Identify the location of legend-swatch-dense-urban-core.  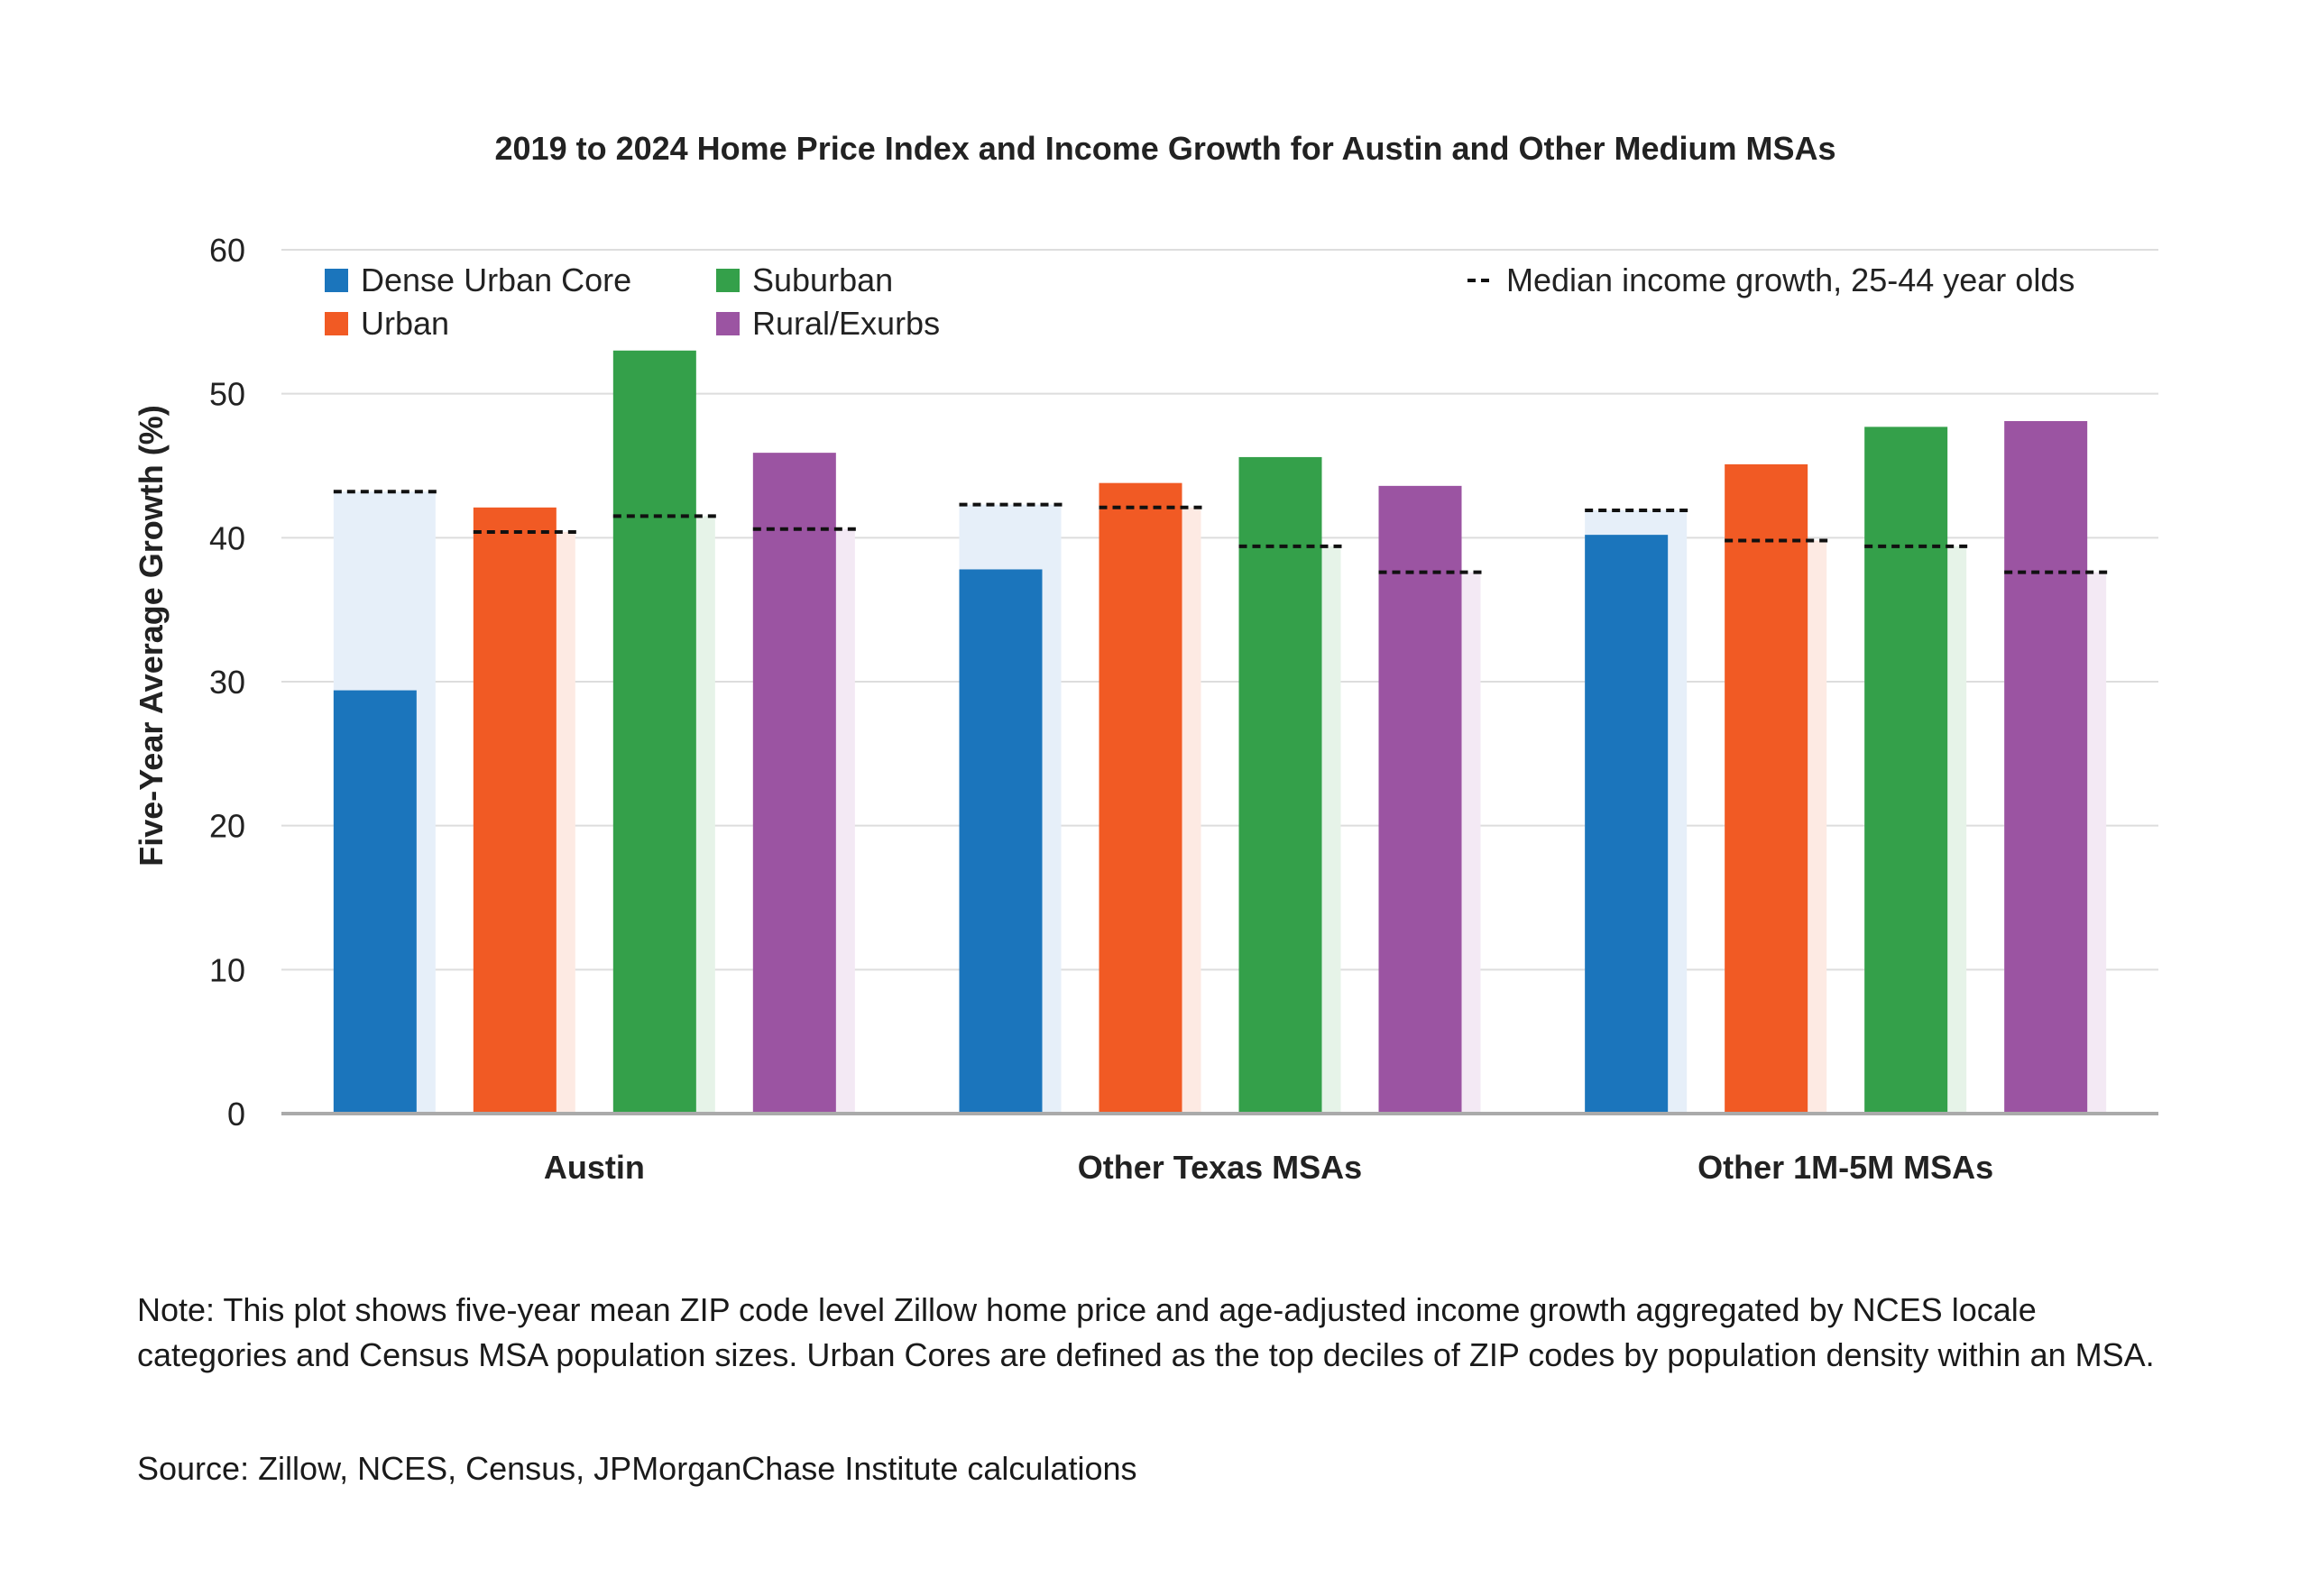
(336, 280).